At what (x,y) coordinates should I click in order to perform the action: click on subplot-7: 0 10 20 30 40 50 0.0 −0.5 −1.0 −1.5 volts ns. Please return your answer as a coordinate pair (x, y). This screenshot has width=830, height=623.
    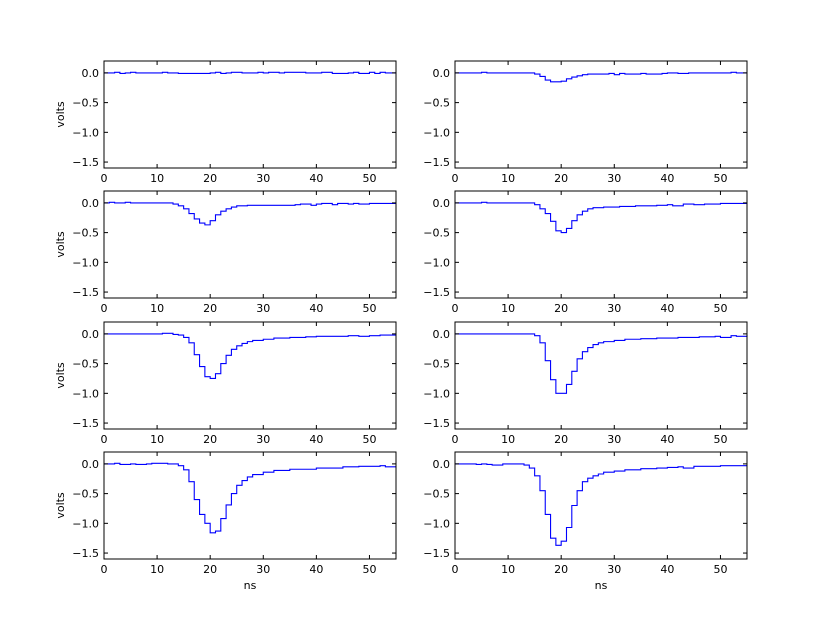
    Looking at the image, I should click on (225, 521).